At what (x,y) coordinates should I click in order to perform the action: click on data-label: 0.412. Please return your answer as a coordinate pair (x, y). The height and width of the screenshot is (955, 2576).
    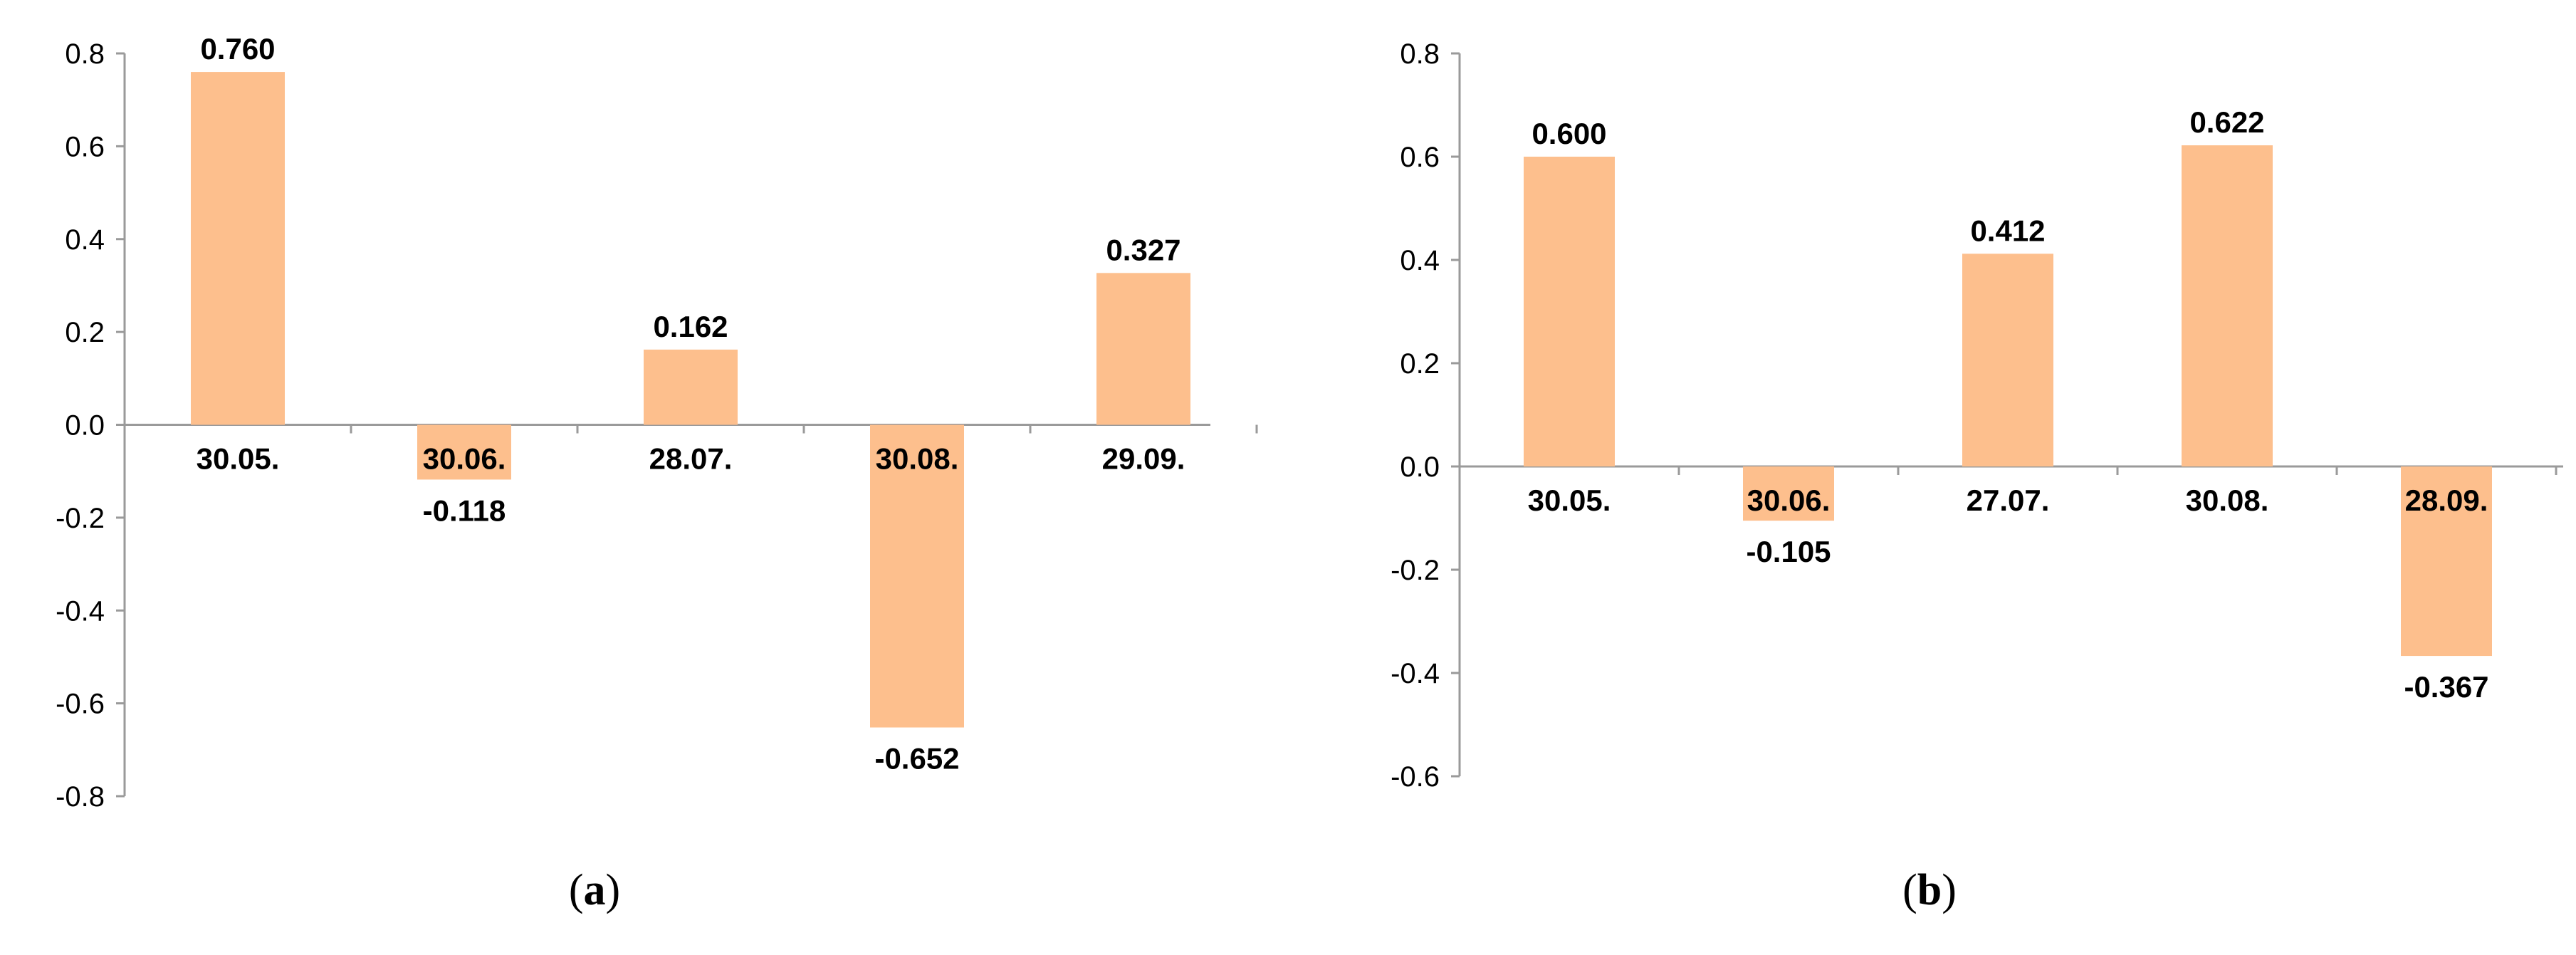
    Looking at the image, I should click on (2007, 230).